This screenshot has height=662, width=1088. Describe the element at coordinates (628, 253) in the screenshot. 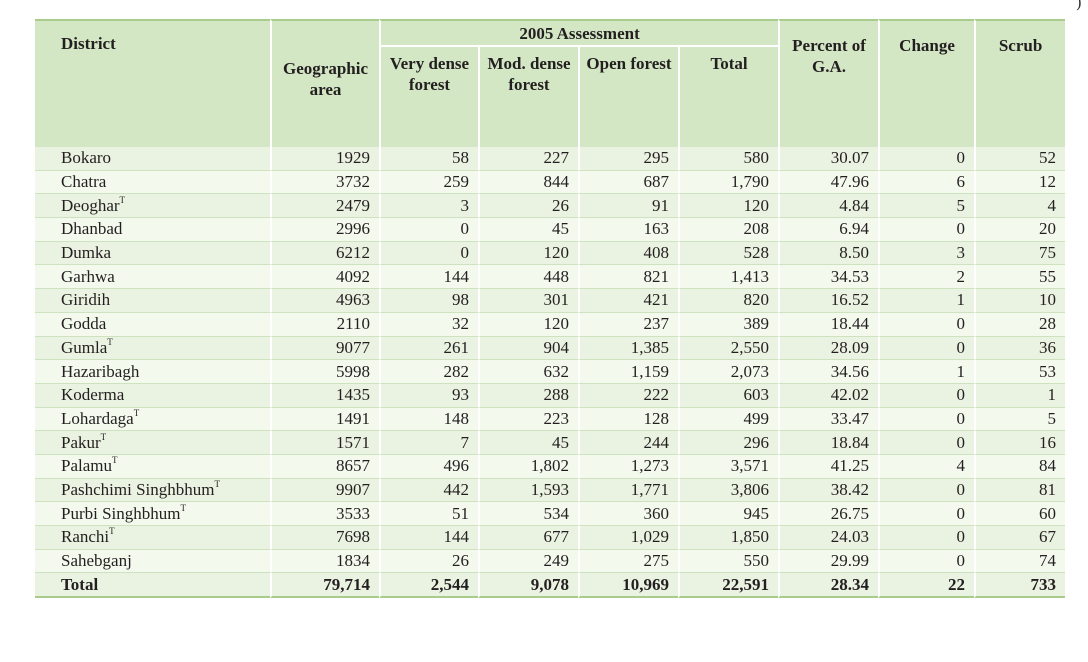

I see `cell-open: 408` at that location.